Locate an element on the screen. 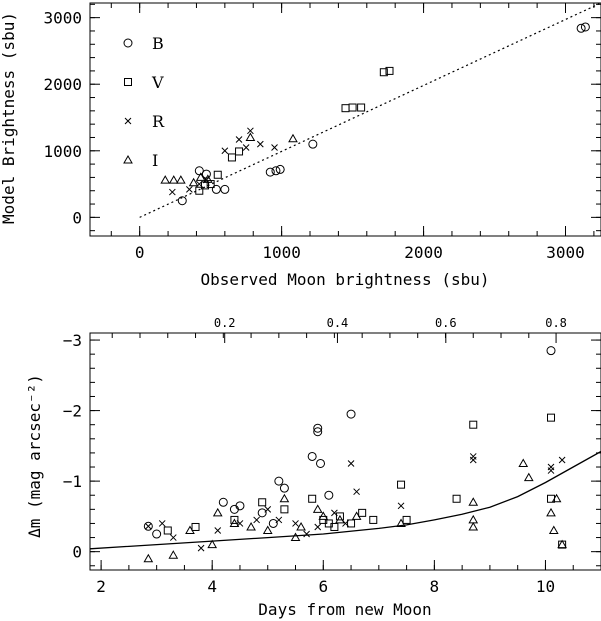 The image size is (601, 621). y-tick-label: 1000 is located at coordinates (62, 151).